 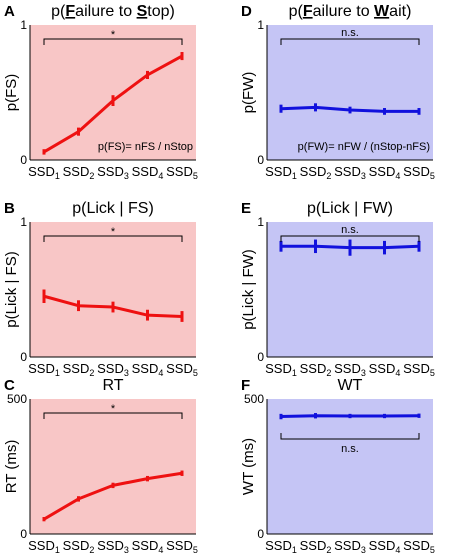 I want to click on y-axis-label: p(FS), so click(x=11, y=93).